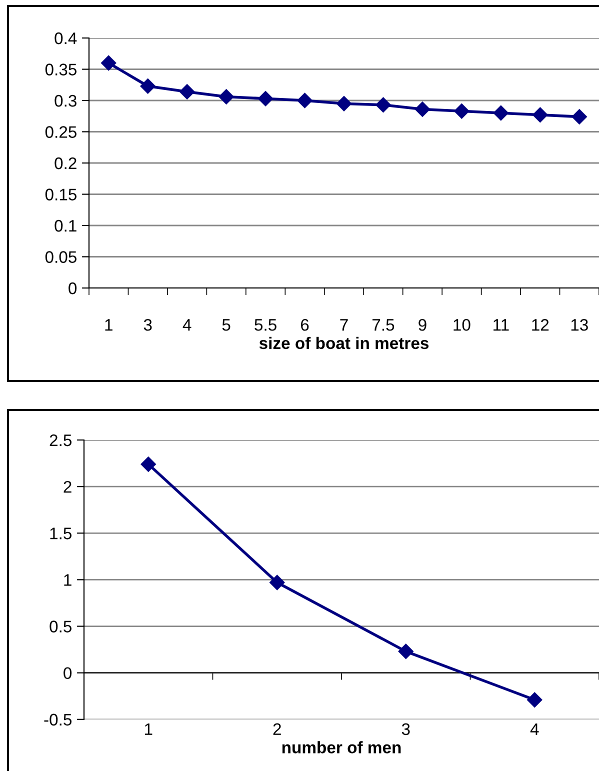  Describe the element at coordinates (304, 324) in the screenshot. I see `x-tick-label: 6` at that location.